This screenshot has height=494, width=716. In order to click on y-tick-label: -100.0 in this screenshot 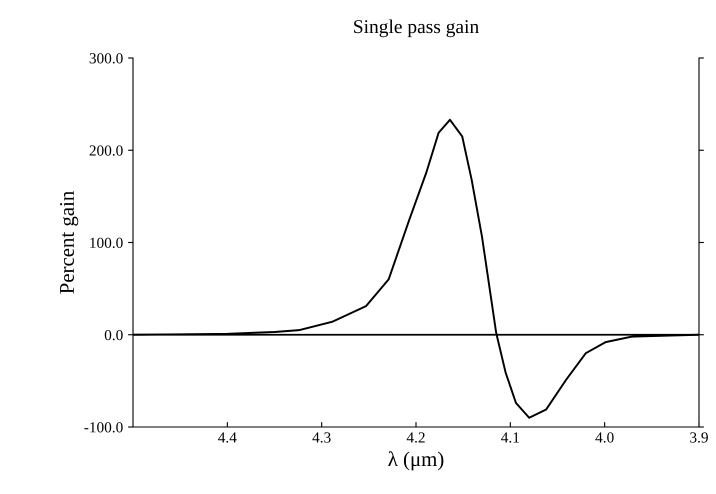, I will do `click(103, 427)`.